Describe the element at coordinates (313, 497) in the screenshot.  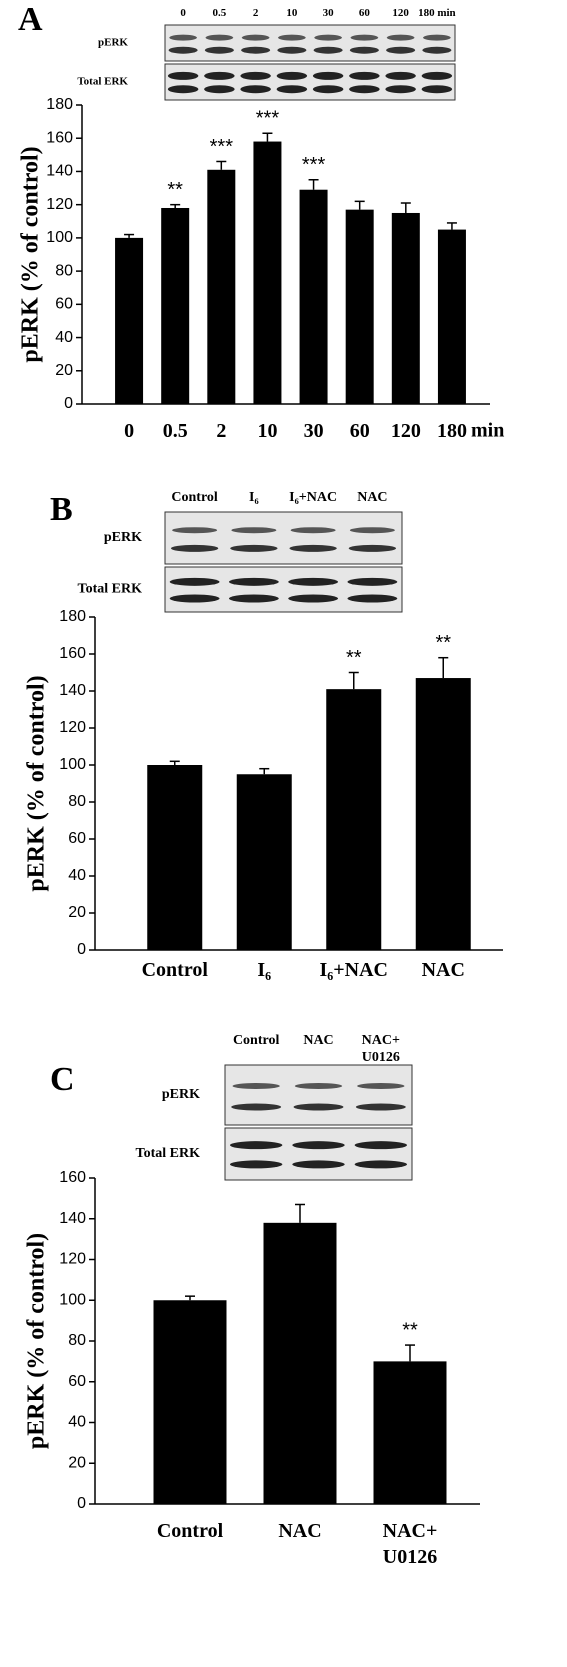
I see `lane-label: I₆+NAC` at that location.